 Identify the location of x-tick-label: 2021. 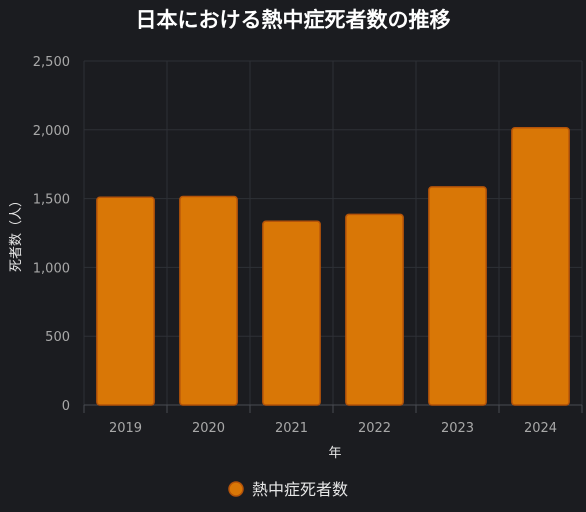
(291, 428).